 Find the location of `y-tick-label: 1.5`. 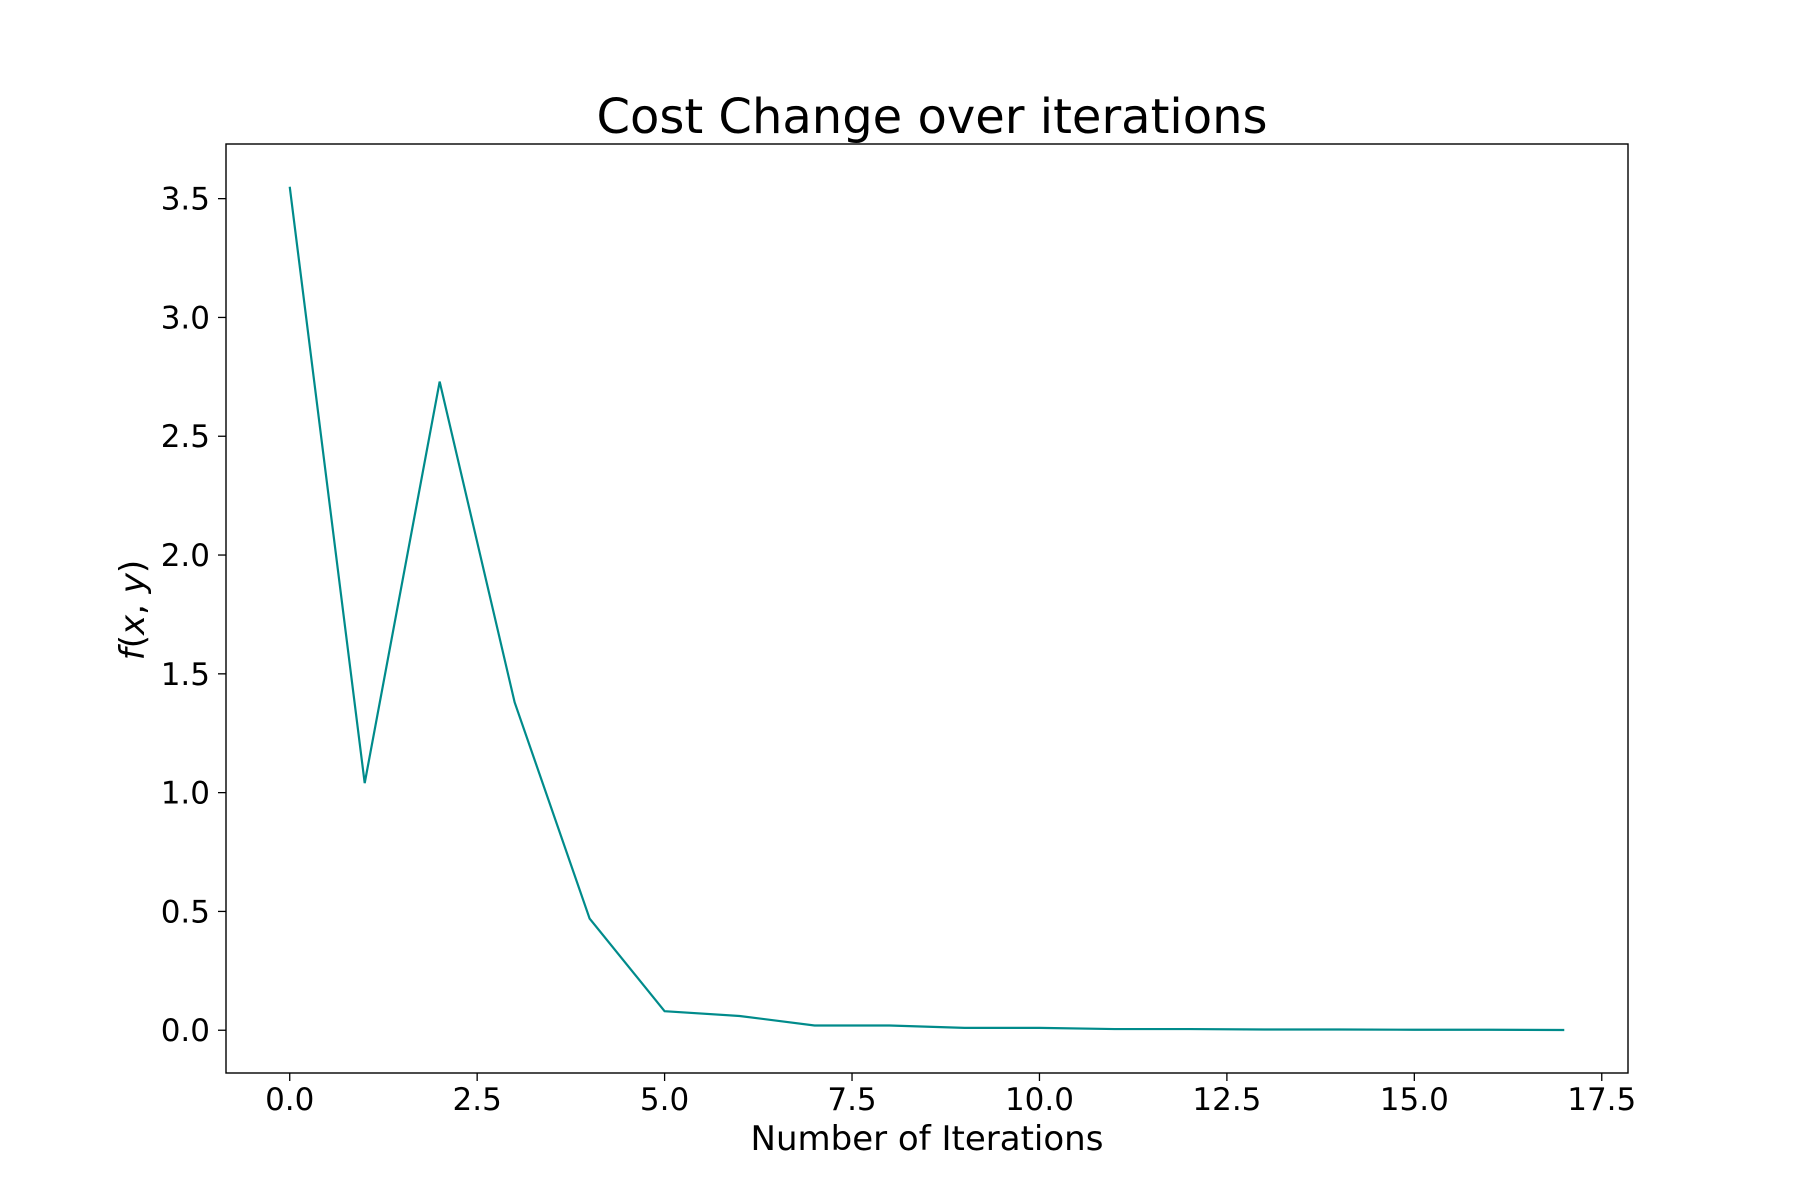

y-tick-label: 1.5 is located at coordinates (185, 675).